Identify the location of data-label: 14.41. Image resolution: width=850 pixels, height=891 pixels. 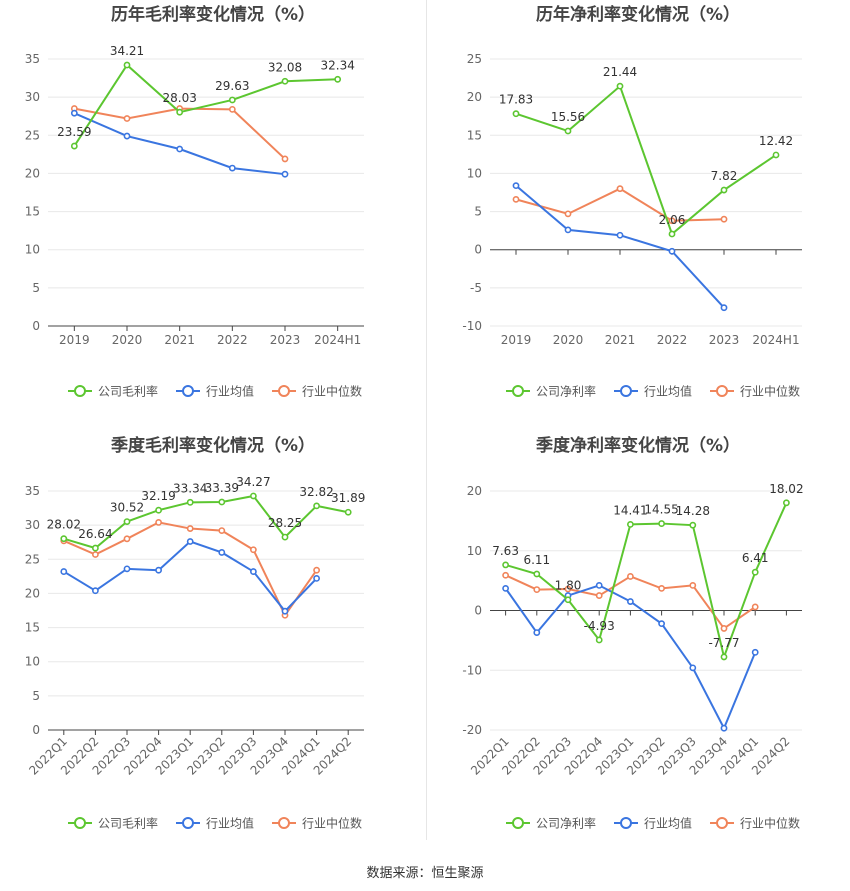
(630, 510).